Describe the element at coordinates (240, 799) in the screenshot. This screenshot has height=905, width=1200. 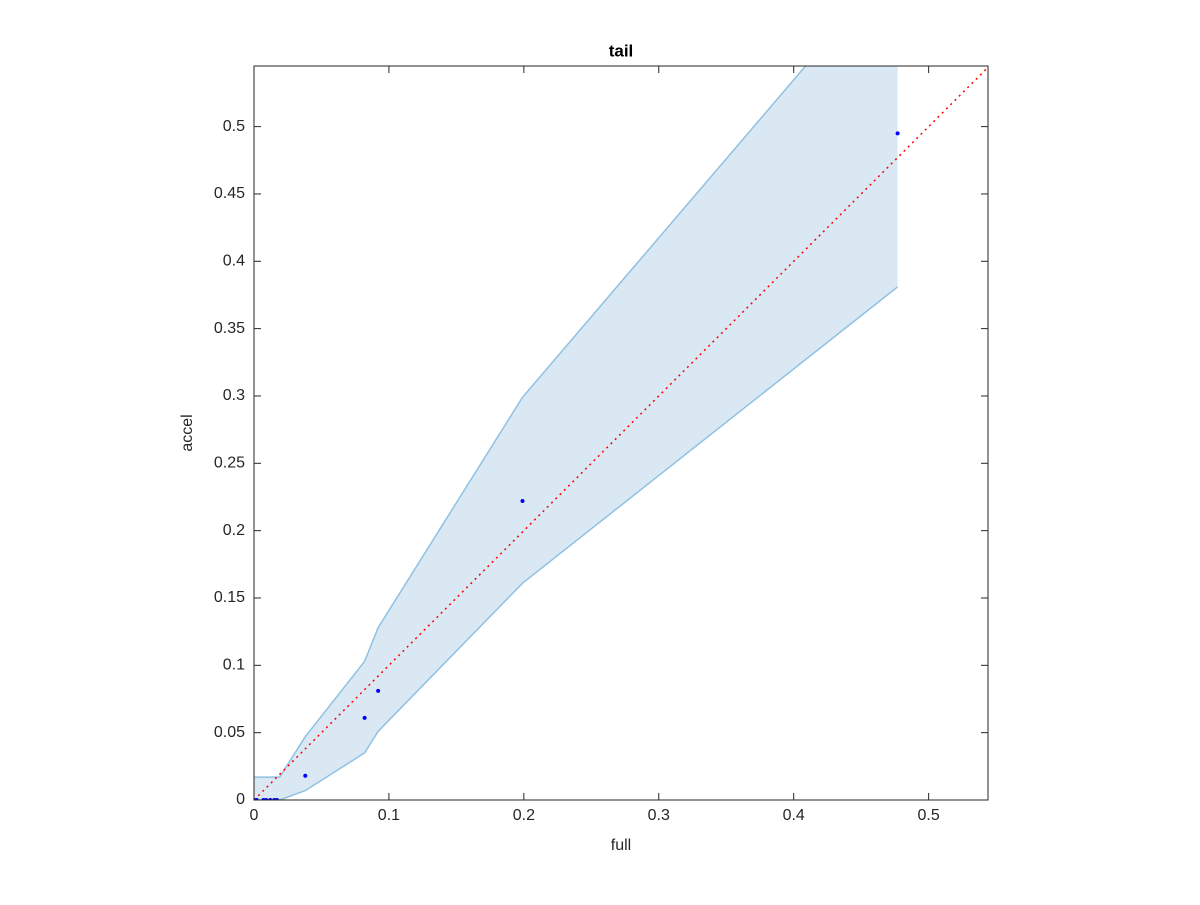
I see `y-tick-label: 0` at that location.